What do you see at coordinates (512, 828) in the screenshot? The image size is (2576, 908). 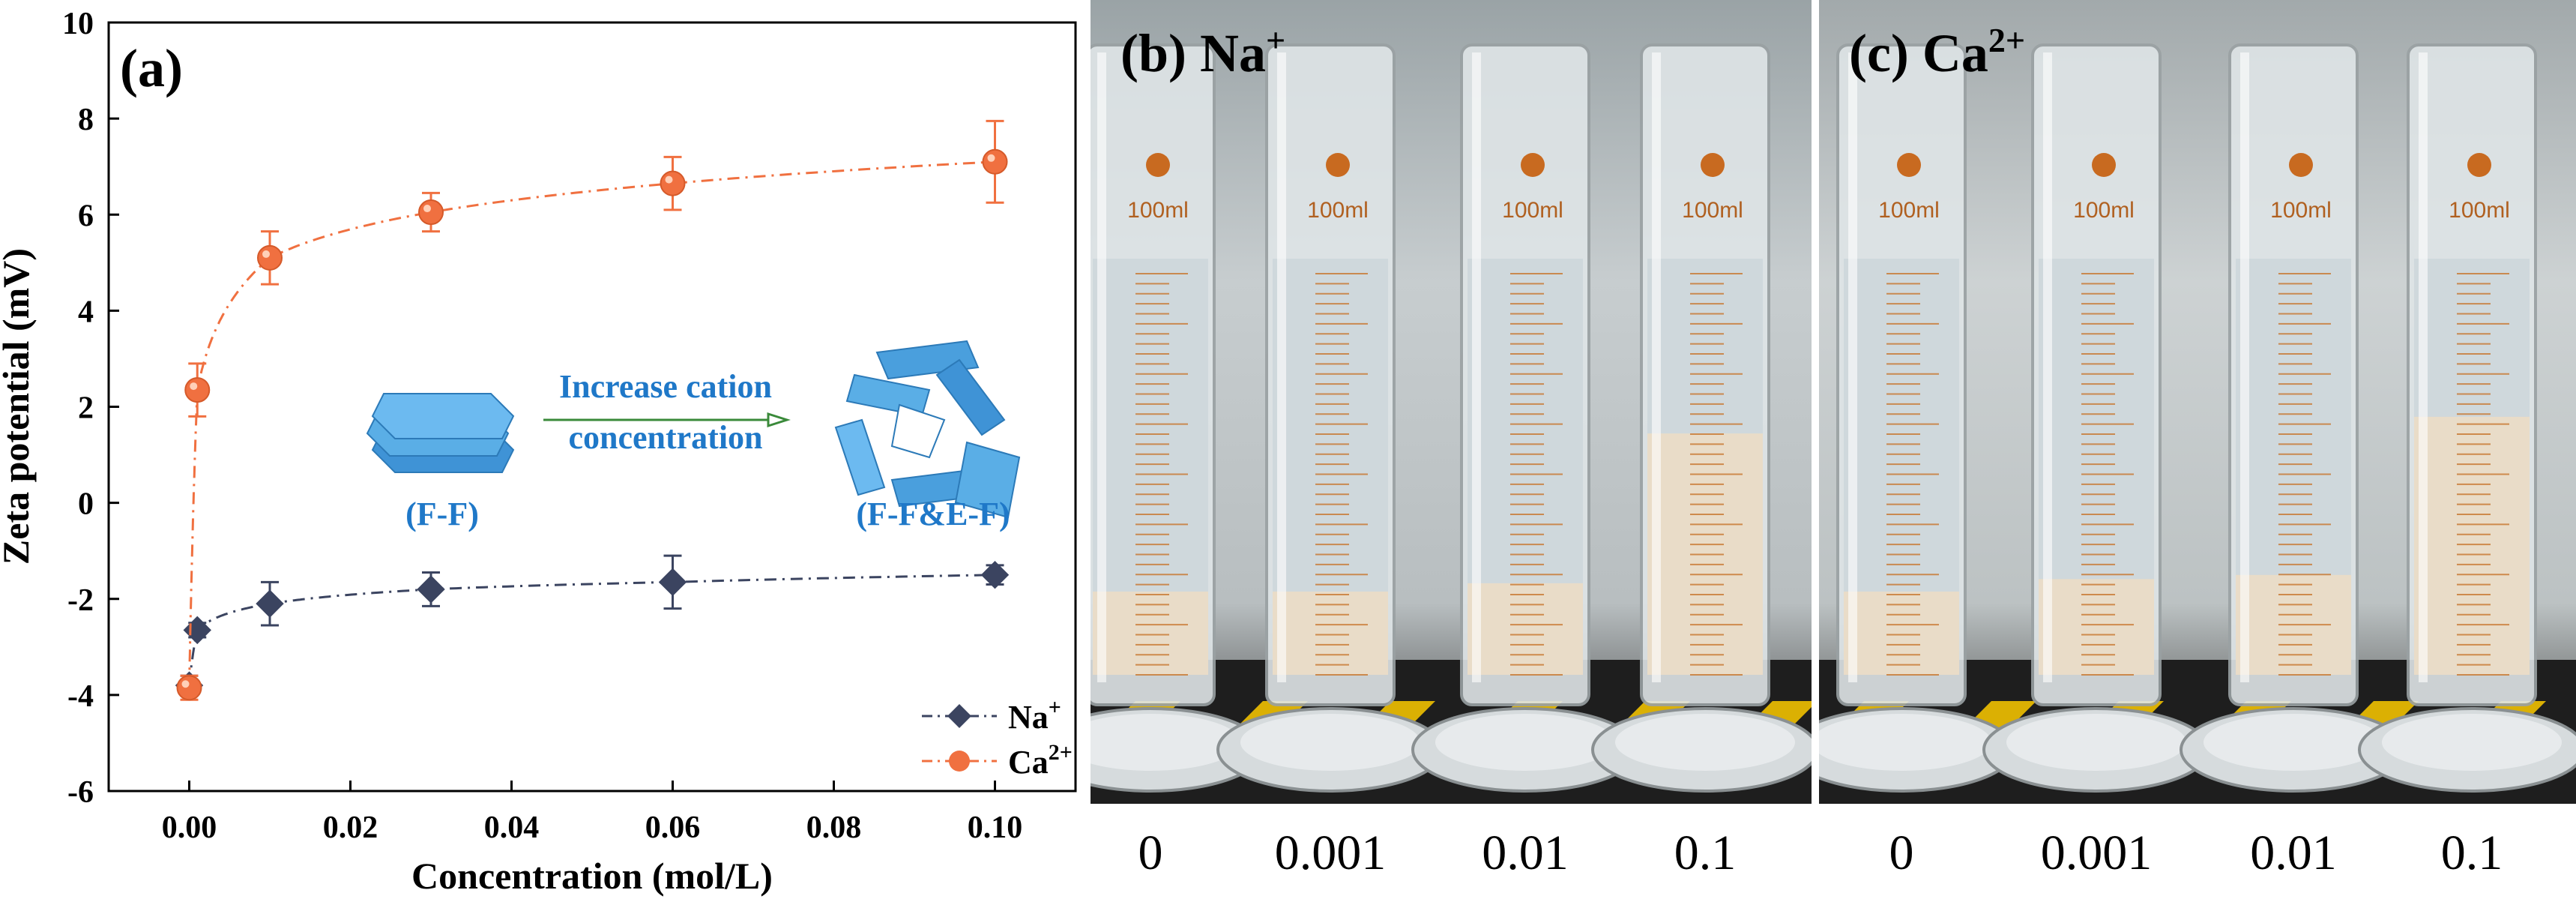 I see `x-tick-label: 0.04` at bounding box center [512, 828].